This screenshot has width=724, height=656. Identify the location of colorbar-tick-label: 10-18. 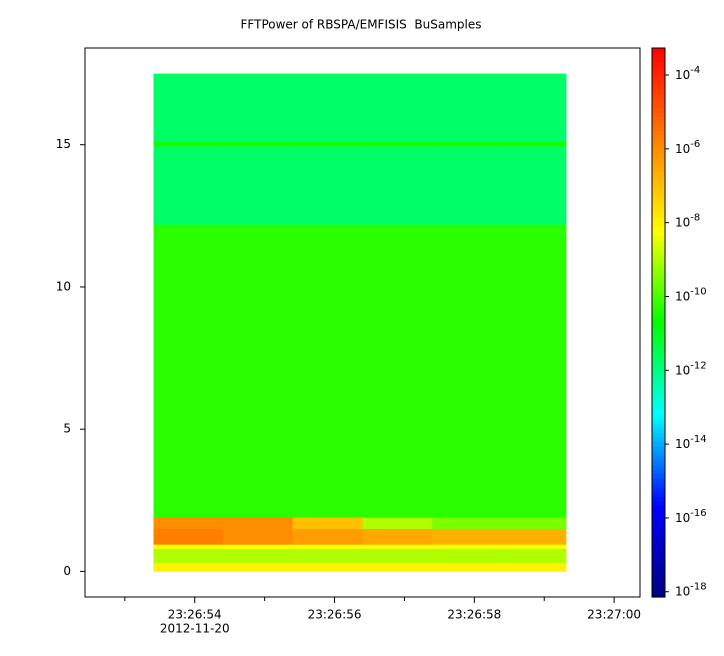
(691, 590).